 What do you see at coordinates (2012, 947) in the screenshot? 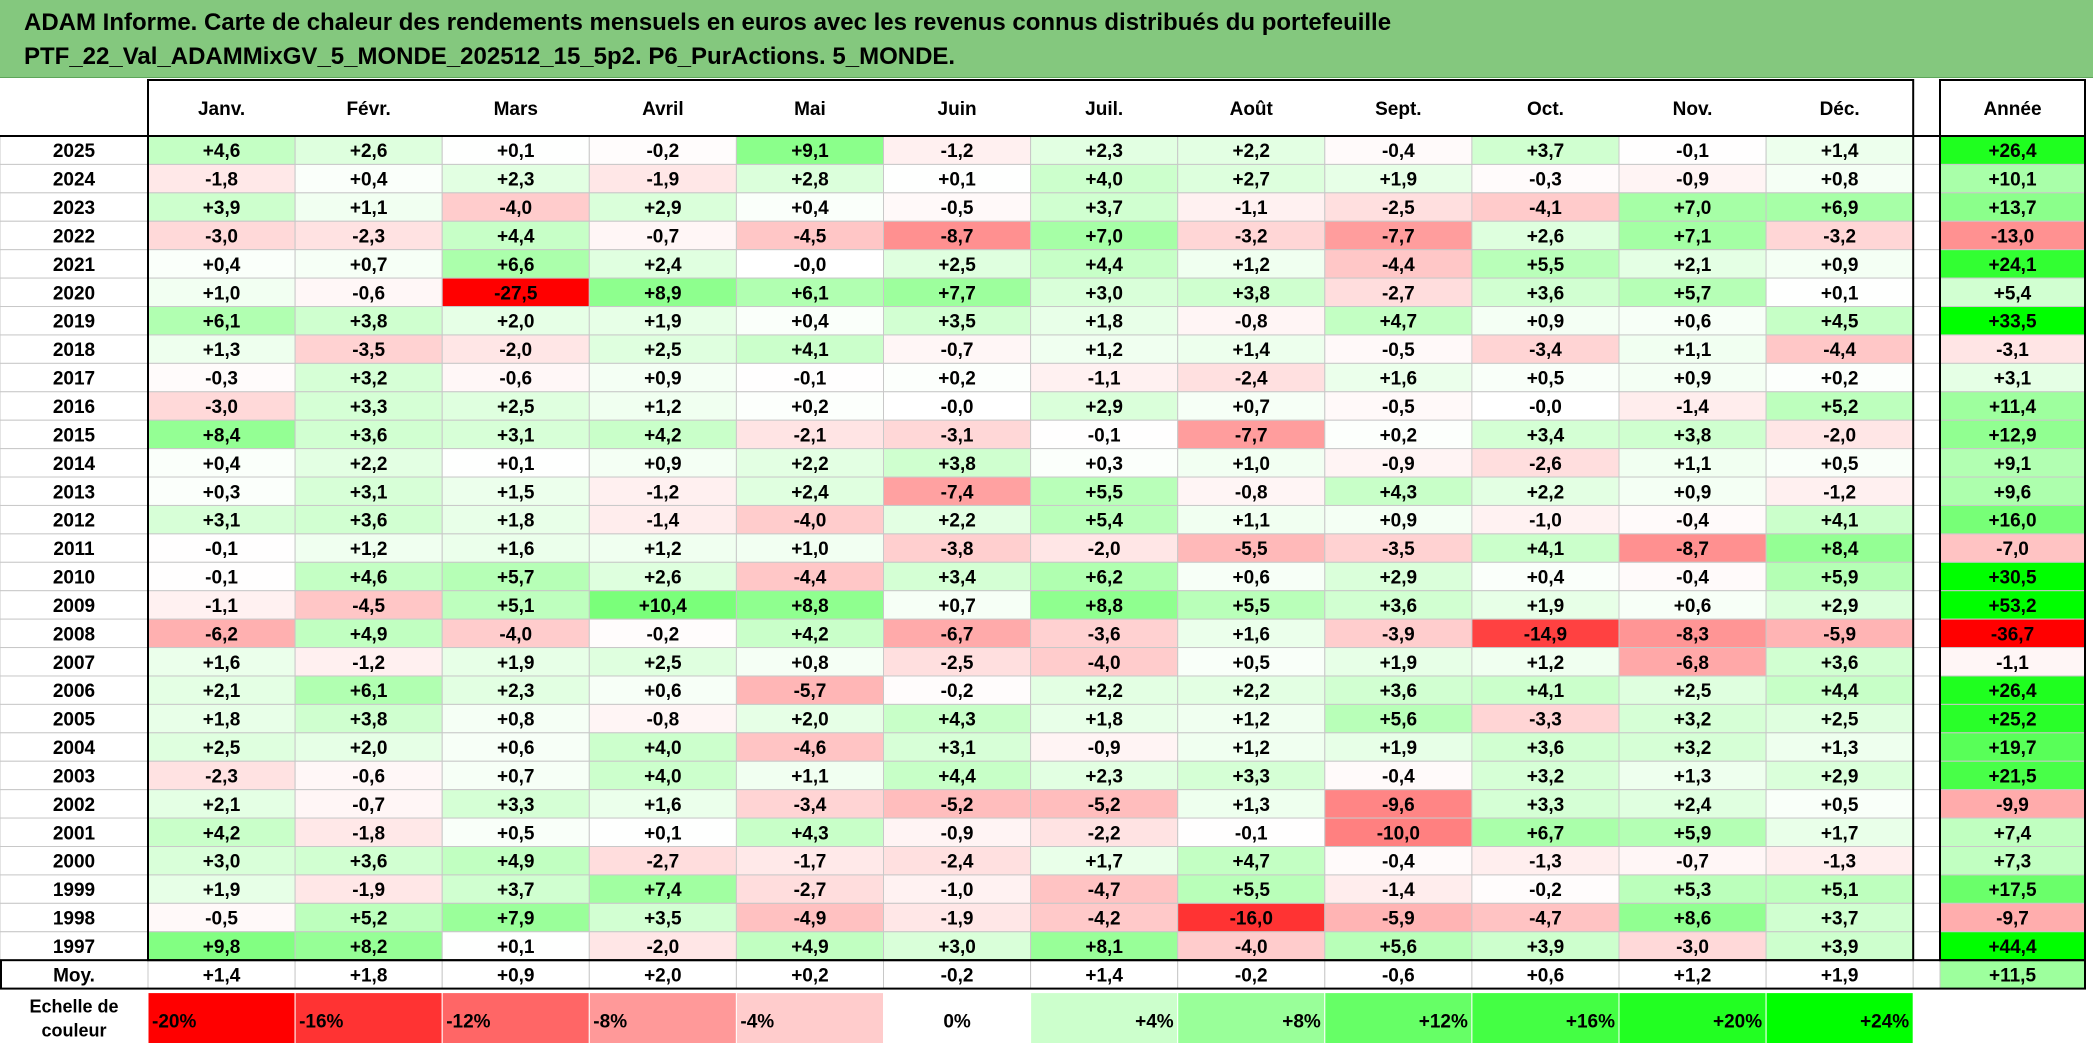
I see `annual-value: +44,4` at bounding box center [2012, 947].